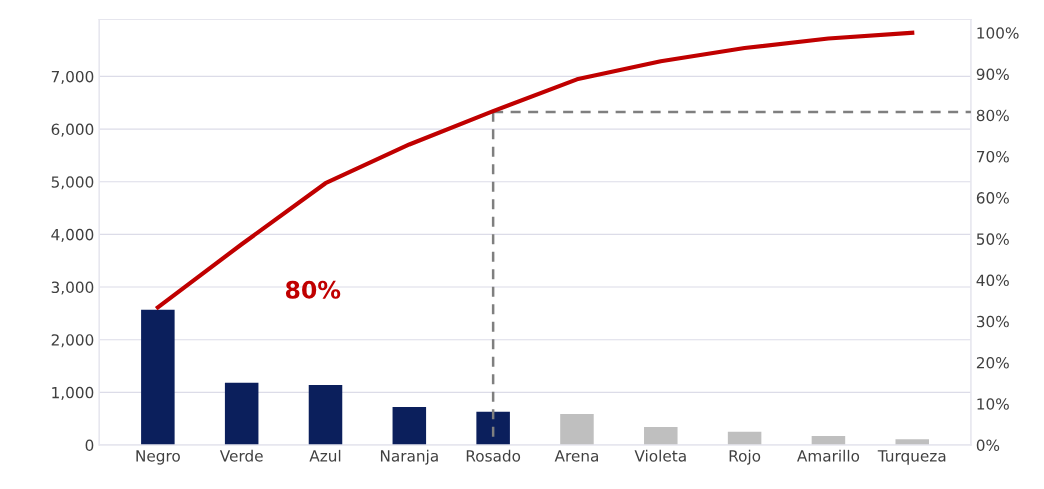 Image resolution: width=1044 pixels, height=489 pixels. What do you see at coordinates (828, 455) in the screenshot?
I see `x-tick-label: Amarillo` at bounding box center [828, 455].